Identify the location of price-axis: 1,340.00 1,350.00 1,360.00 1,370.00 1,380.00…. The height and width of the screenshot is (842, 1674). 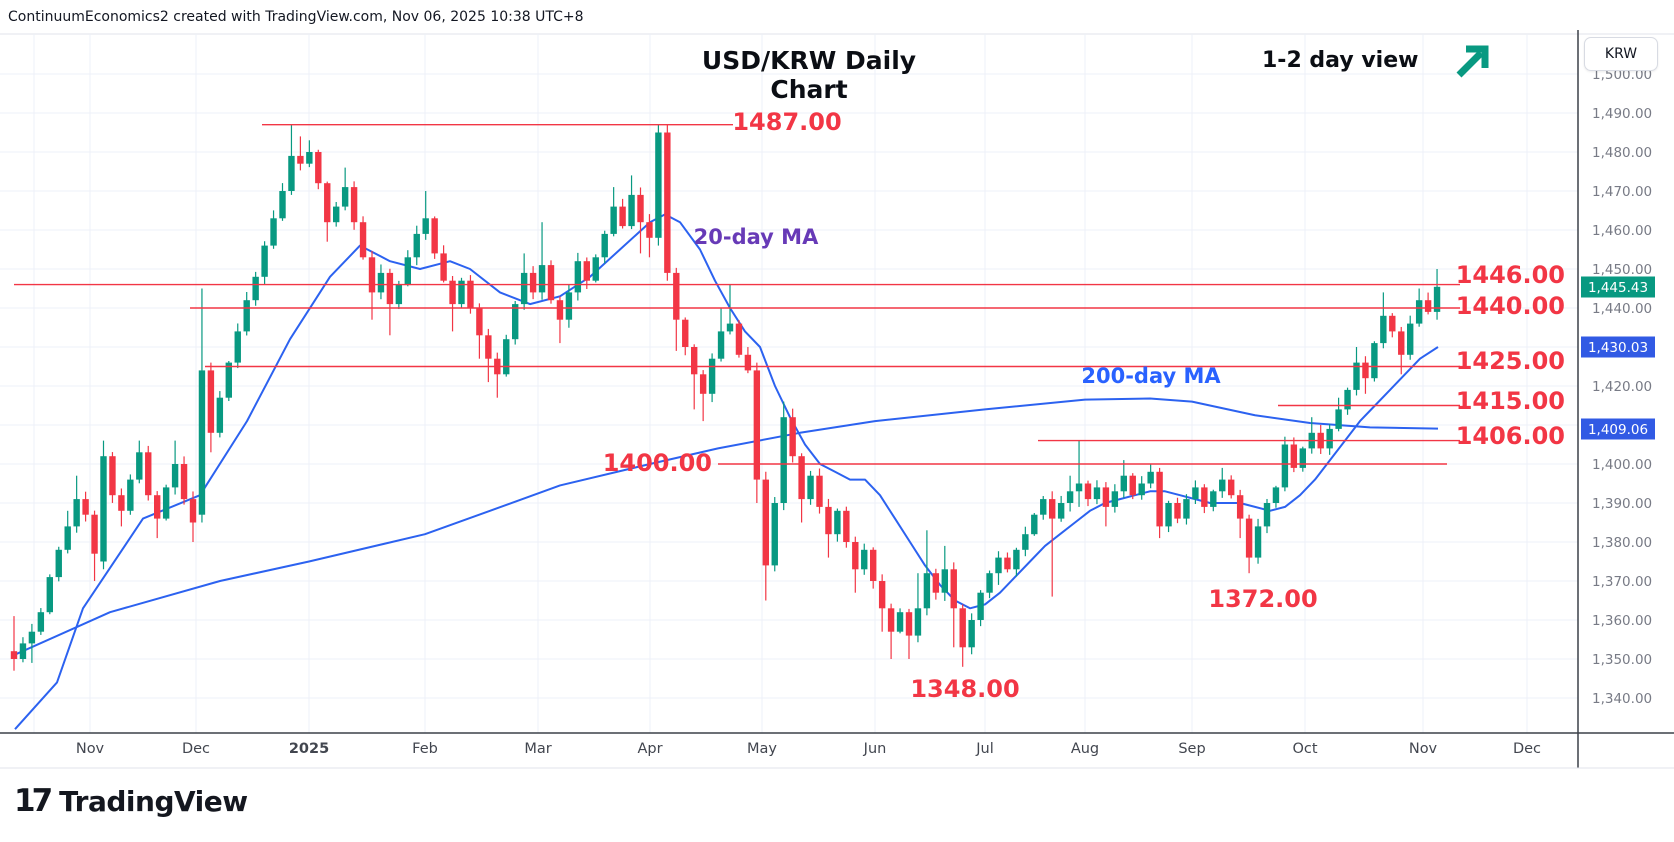
(1622, 387).